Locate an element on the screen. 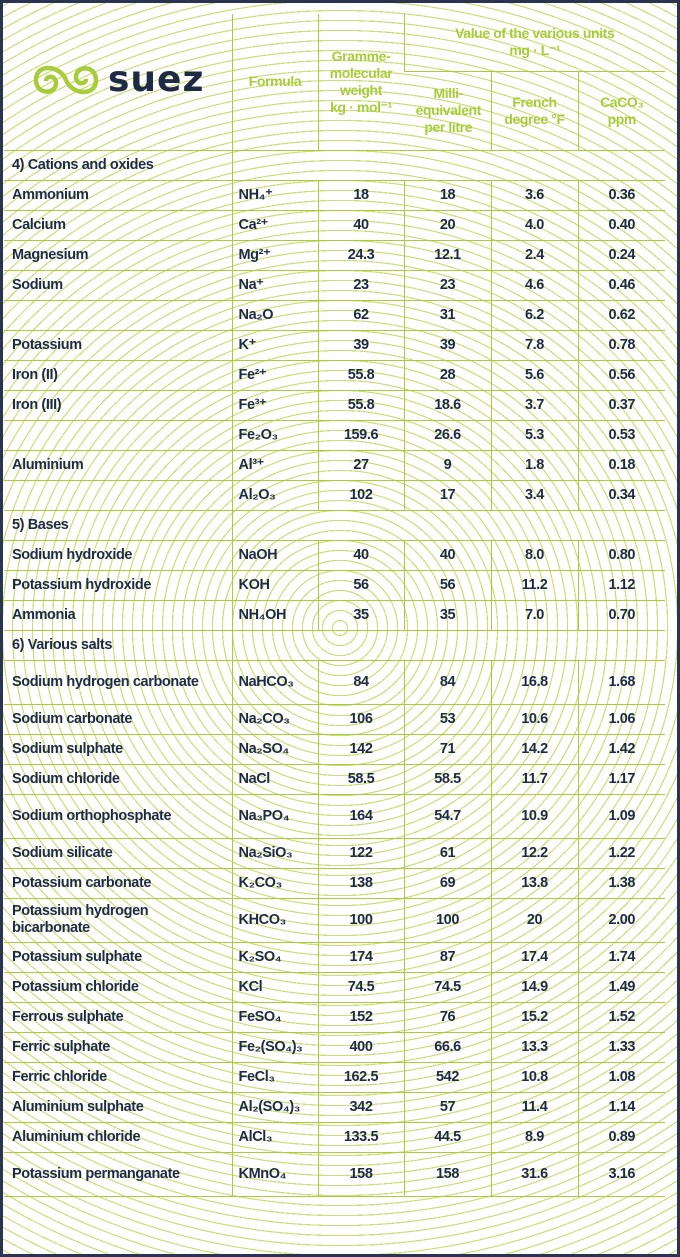 Image resolution: width=680 pixels, height=1257 pixels. french-degree-cell: 12.2 is located at coordinates (534, 853).